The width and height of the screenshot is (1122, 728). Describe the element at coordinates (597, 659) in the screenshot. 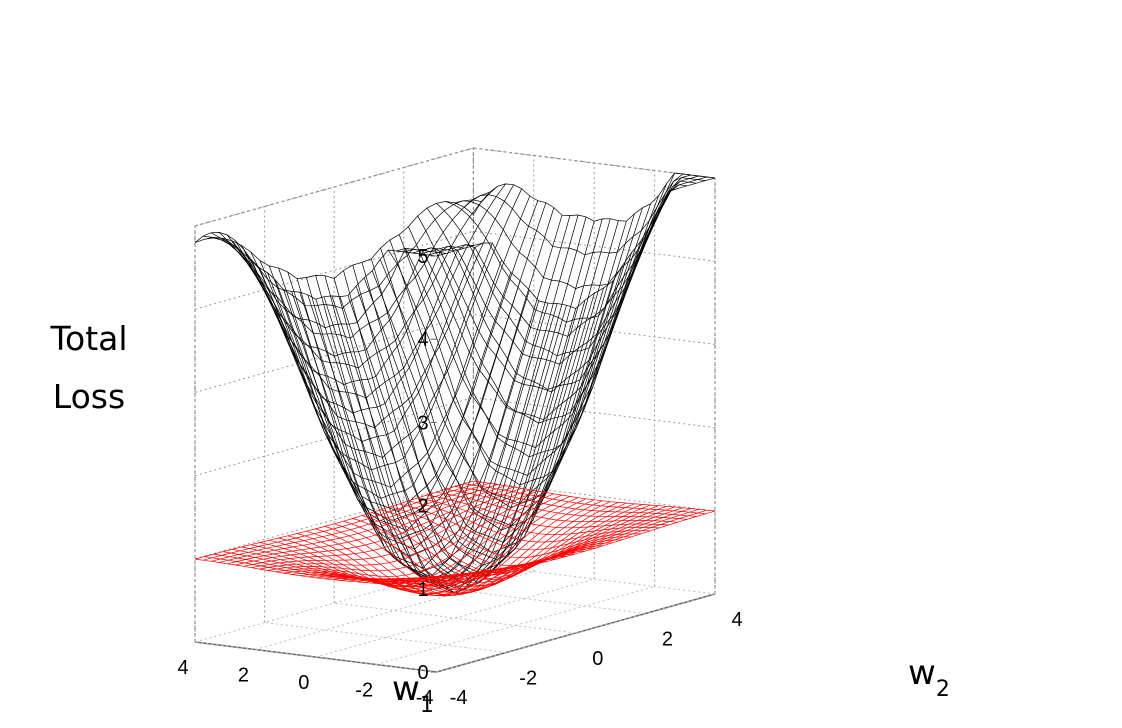

I see `y-tick-label: 0` at that location.